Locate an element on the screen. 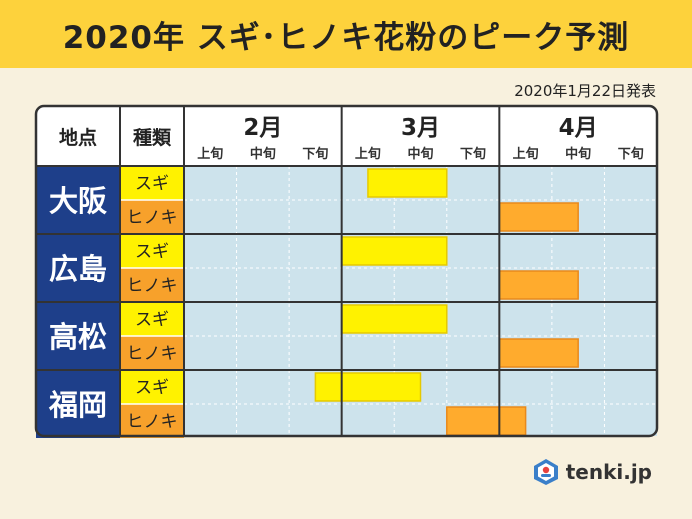 Image resolution: width=692 pixels, height=519 pixels. header-type: 種類 is located at coordinates (152, 138).